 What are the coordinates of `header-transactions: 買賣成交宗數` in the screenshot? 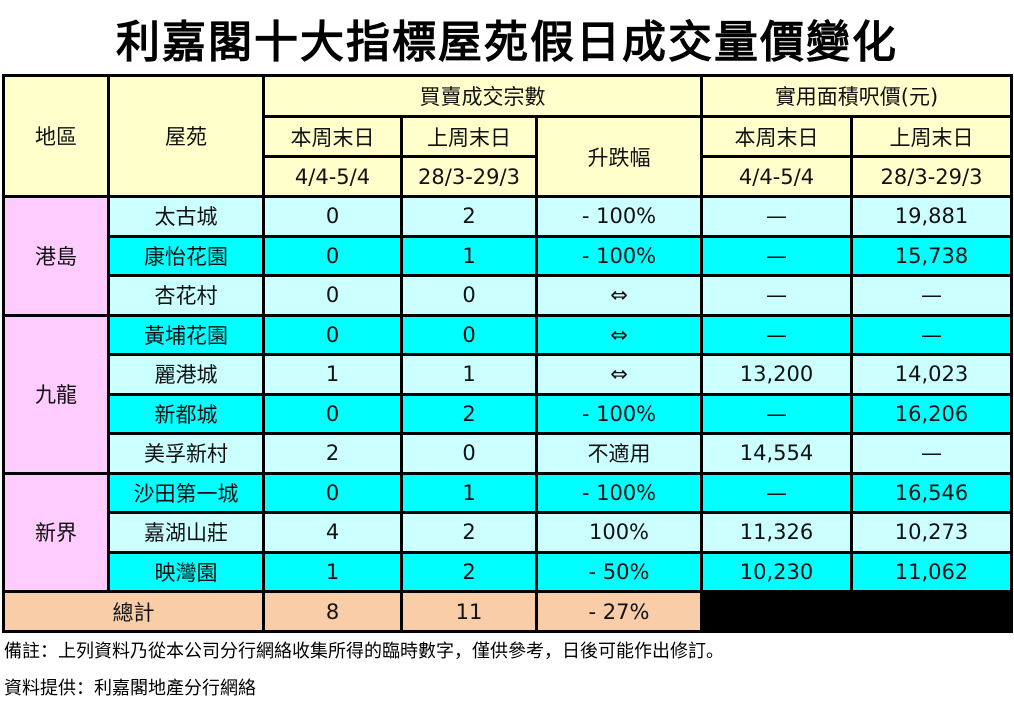 It's located at (482, 96).